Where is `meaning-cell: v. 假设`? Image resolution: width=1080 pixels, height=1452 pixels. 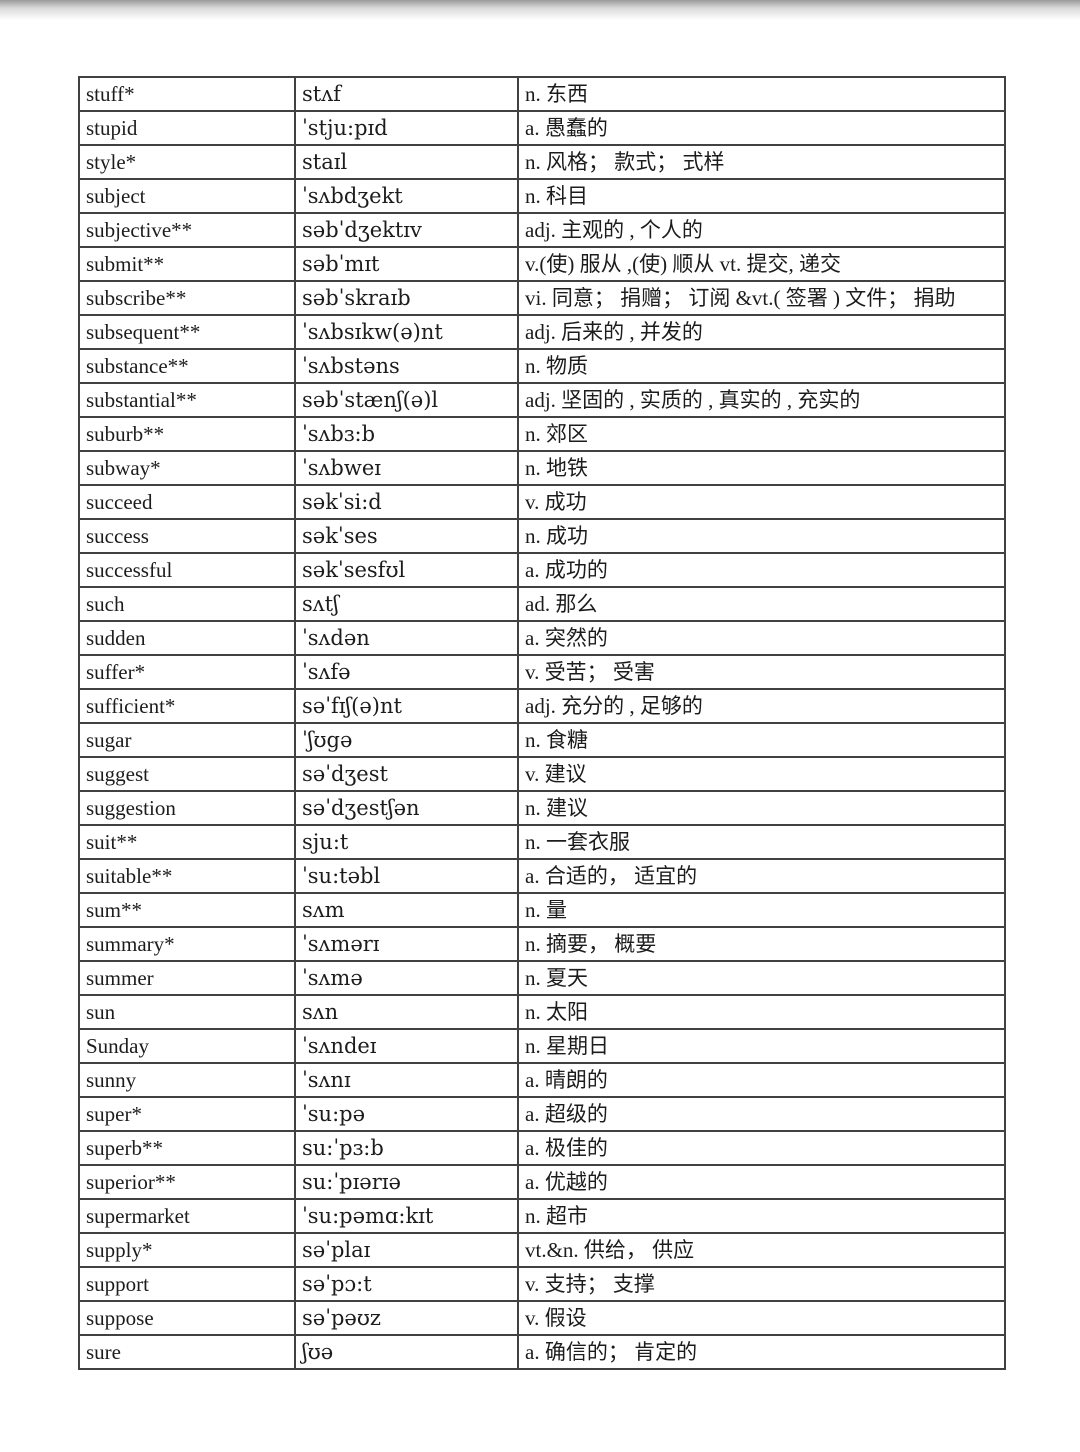 meaning-cell: v. 假设 is located at coordinates (761, 1318).